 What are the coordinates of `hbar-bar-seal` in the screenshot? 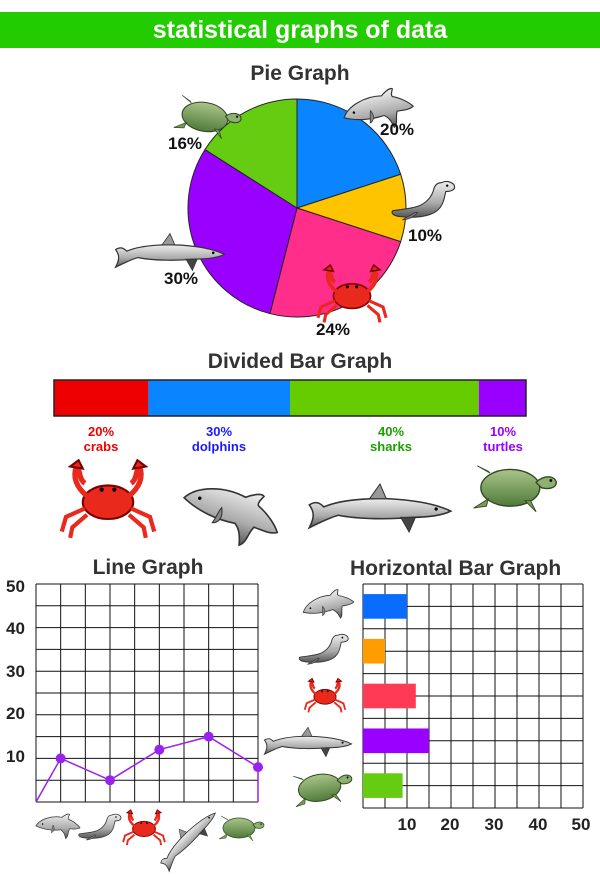 It's located at (374, 651).